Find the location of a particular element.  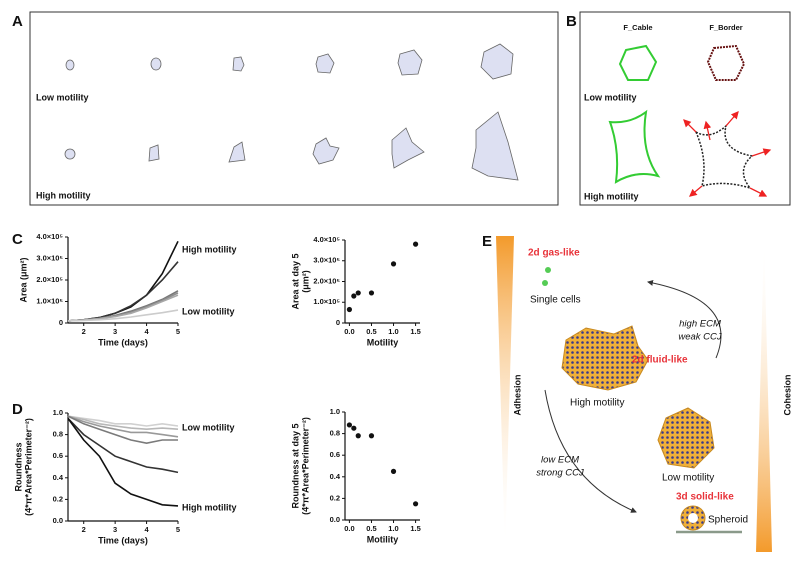

panel-label: C is located at coordinates (17, 239).